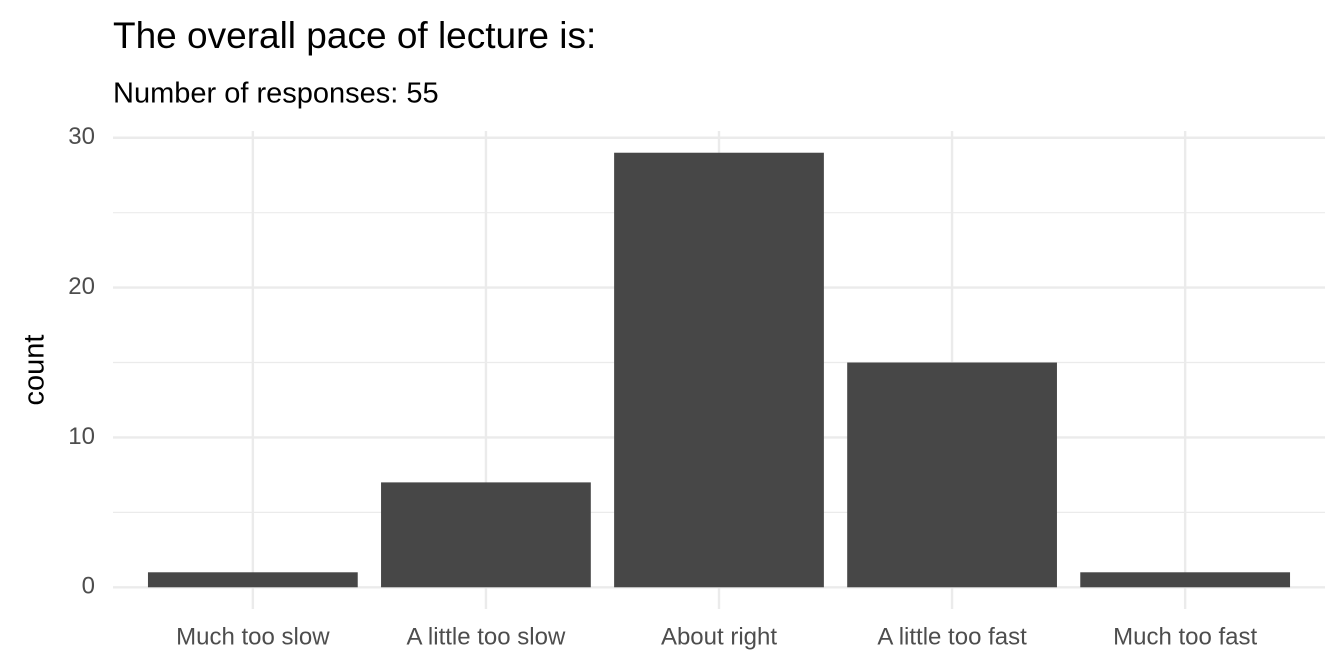  I want to click on y-tick-label: 20, so click(81, 286).